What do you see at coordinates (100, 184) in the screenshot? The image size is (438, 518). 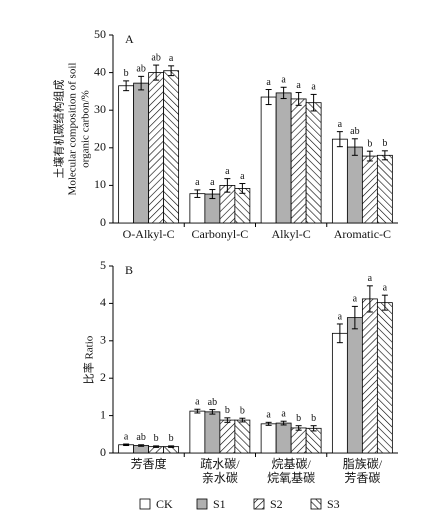 I see `y-tick-label: 10` at bounding box center [100, 184].